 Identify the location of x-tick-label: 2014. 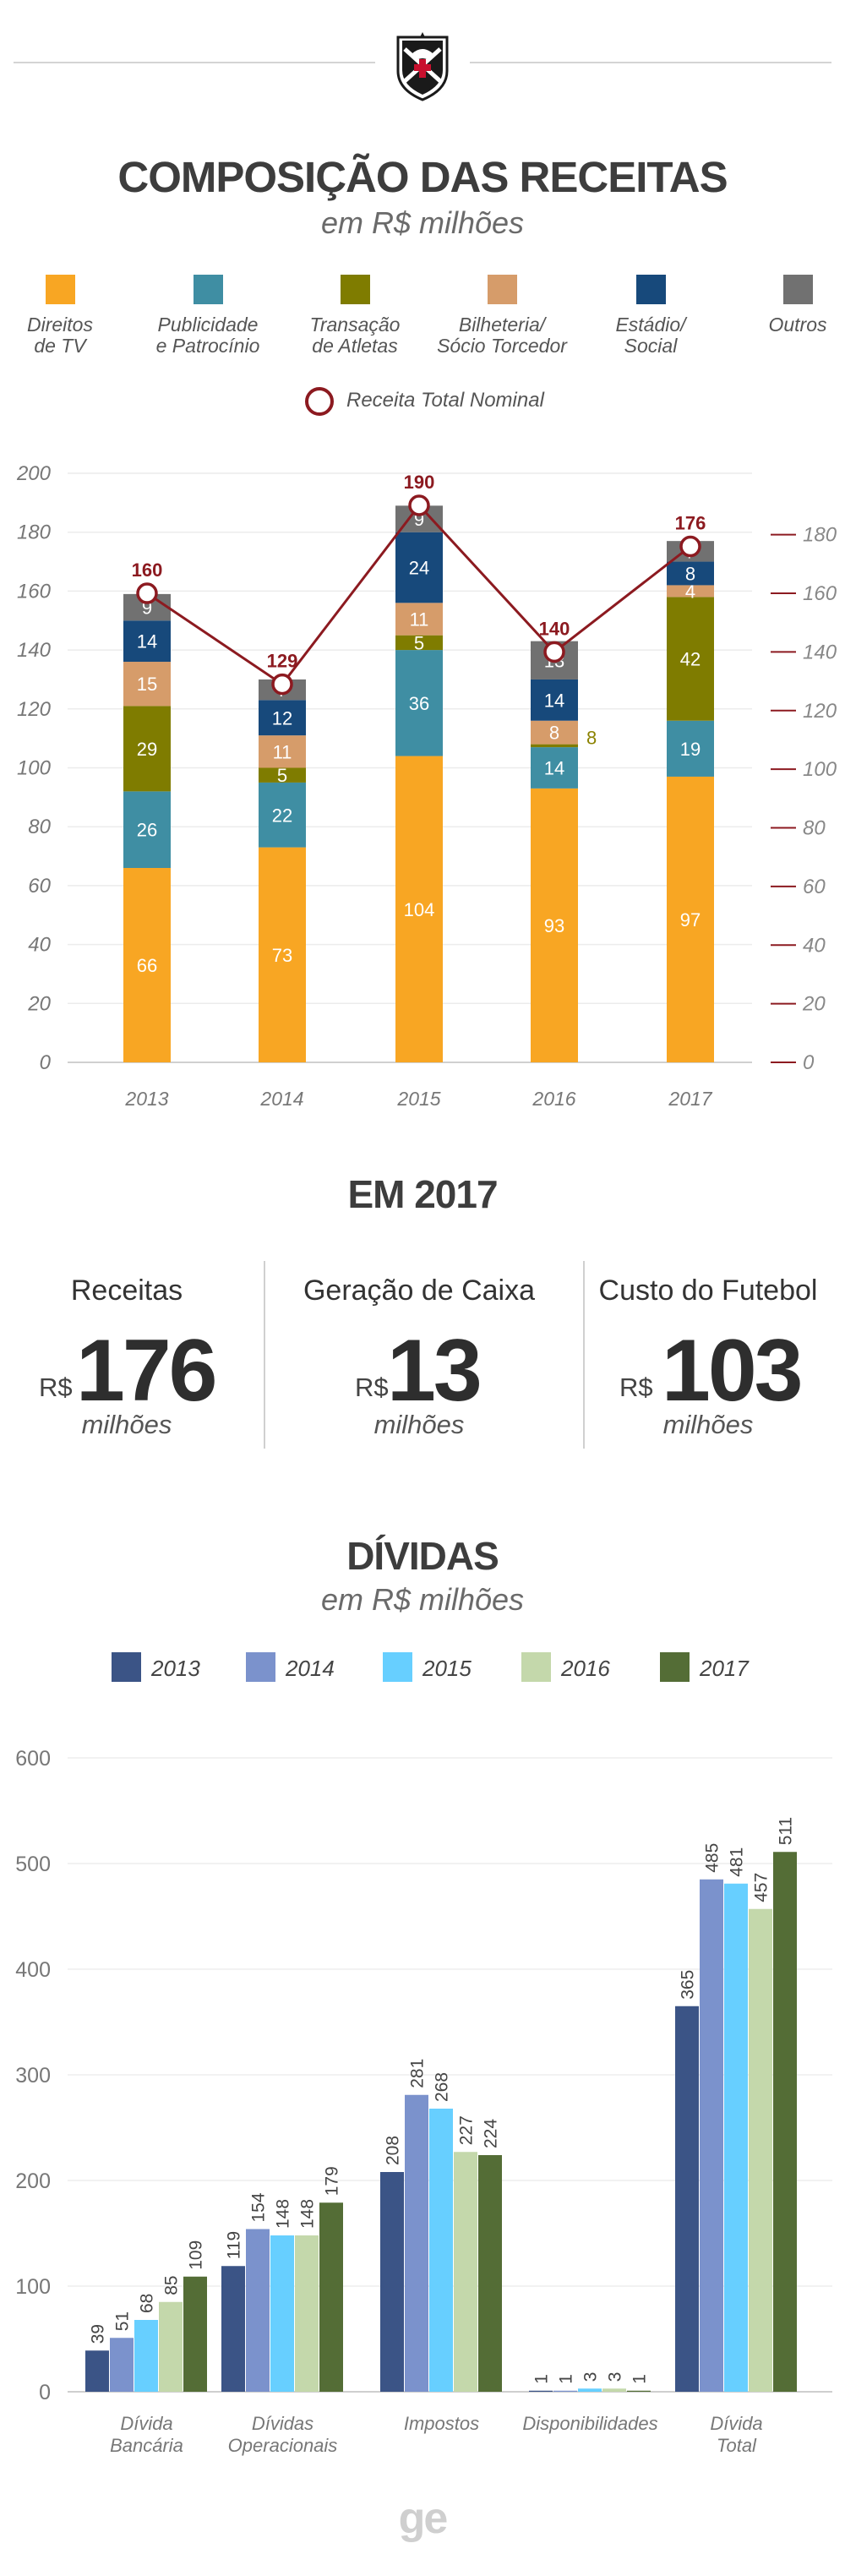
(281, 1099).